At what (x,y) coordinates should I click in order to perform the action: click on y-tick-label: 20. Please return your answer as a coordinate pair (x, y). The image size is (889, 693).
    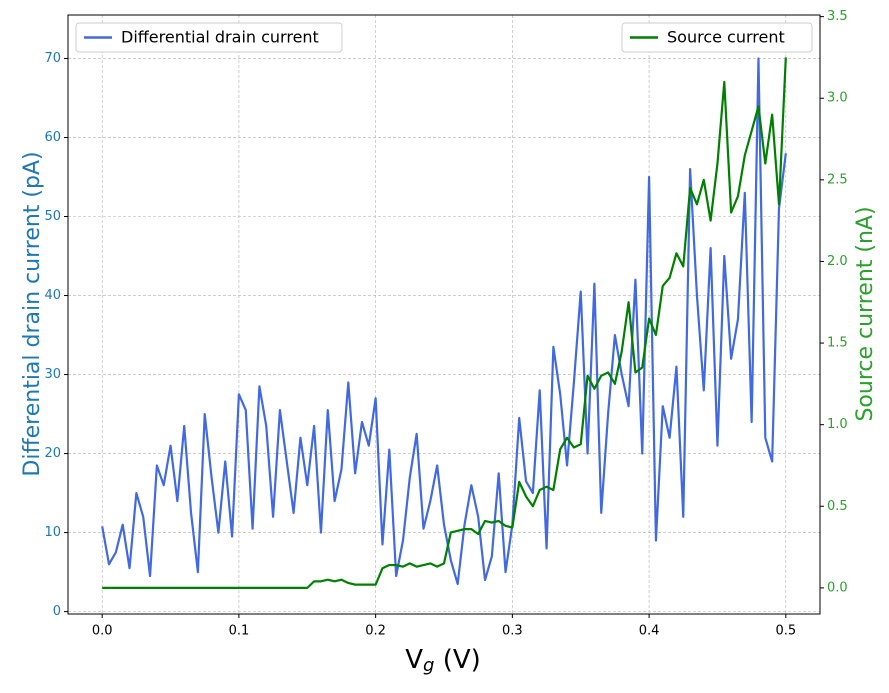
    Looking at the image, I should click on (52, 453).